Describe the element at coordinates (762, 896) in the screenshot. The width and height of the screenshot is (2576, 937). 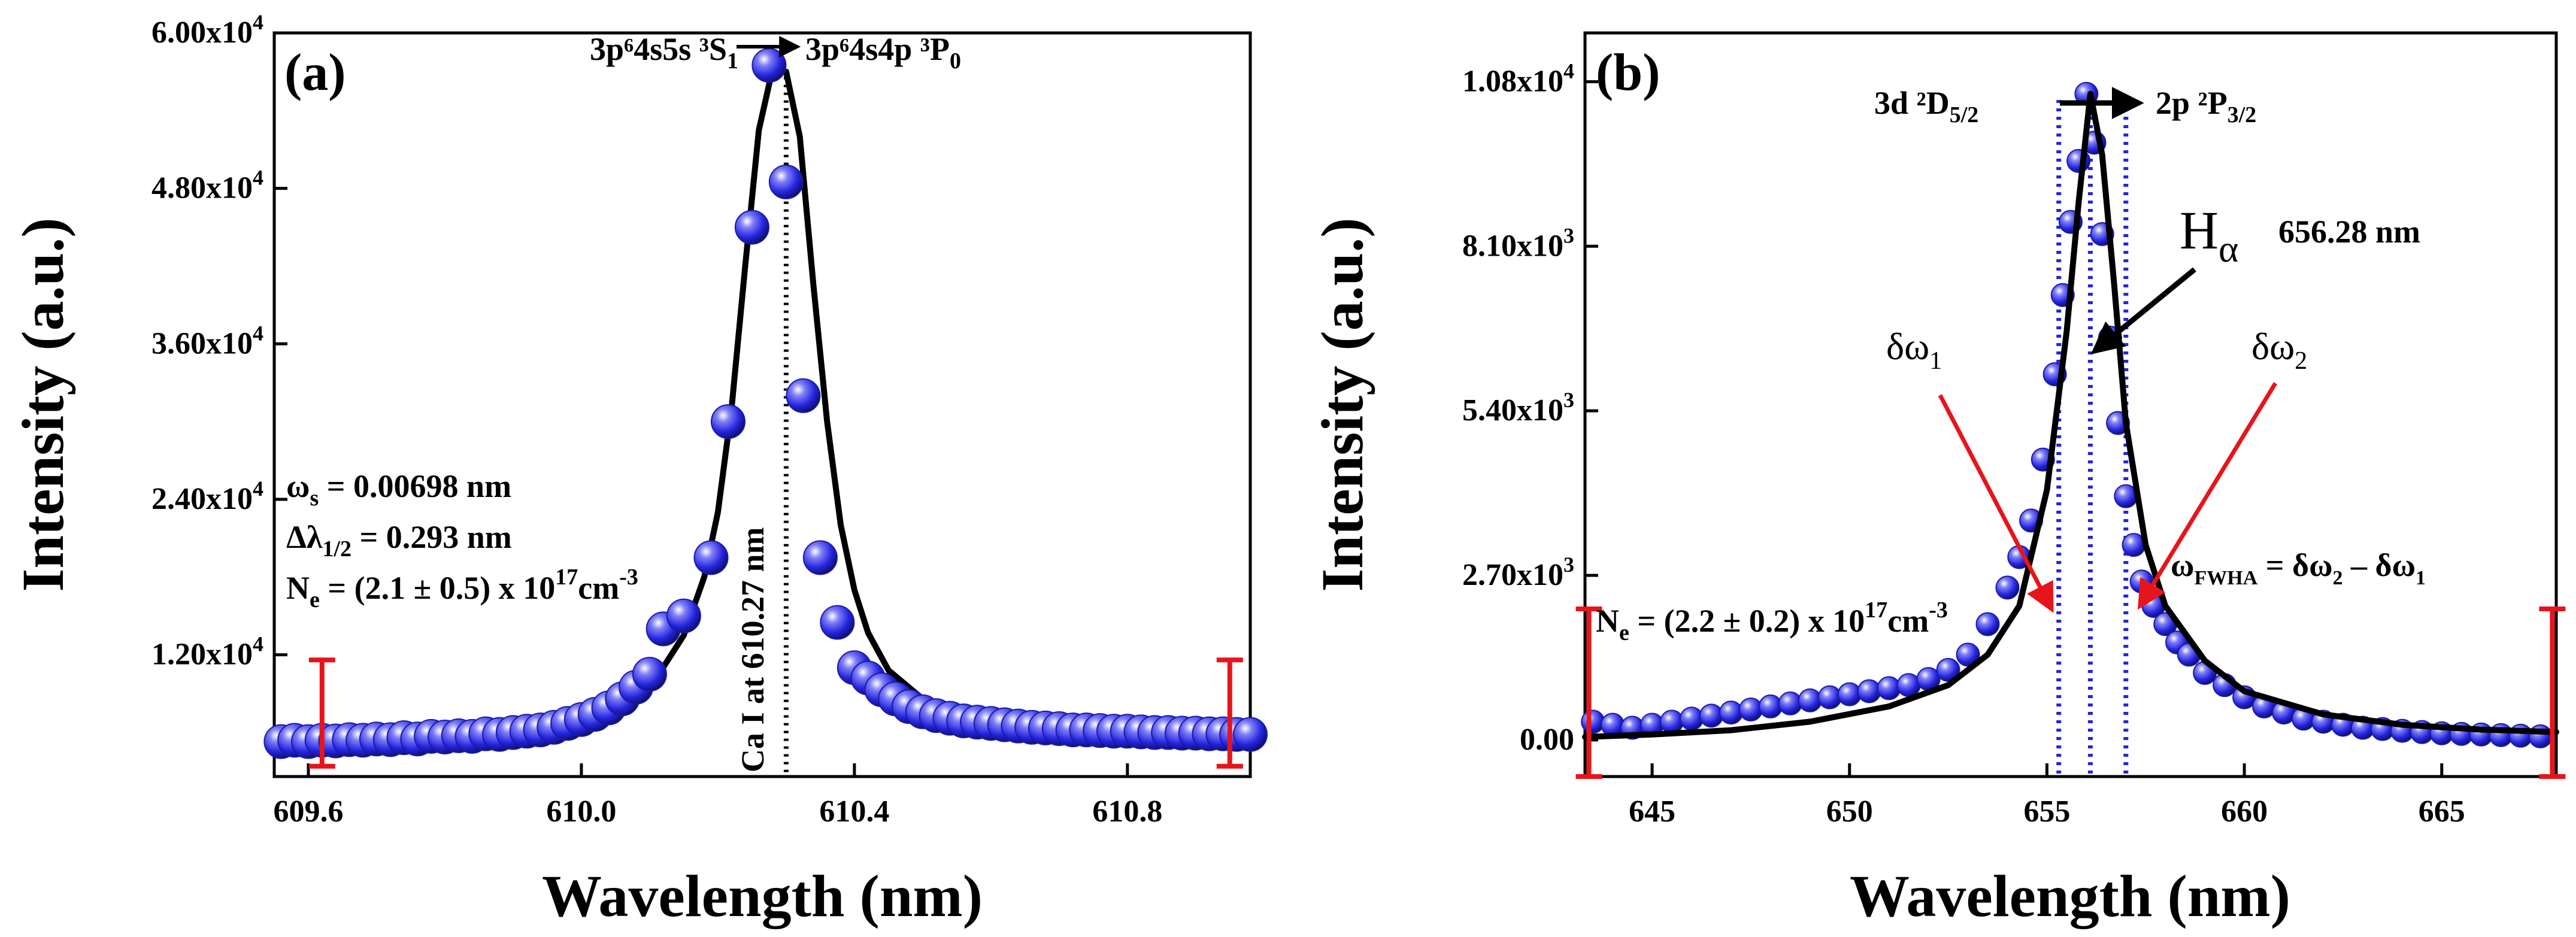
I see `x-axis-label-a: Wavelength (nm)` at that location.